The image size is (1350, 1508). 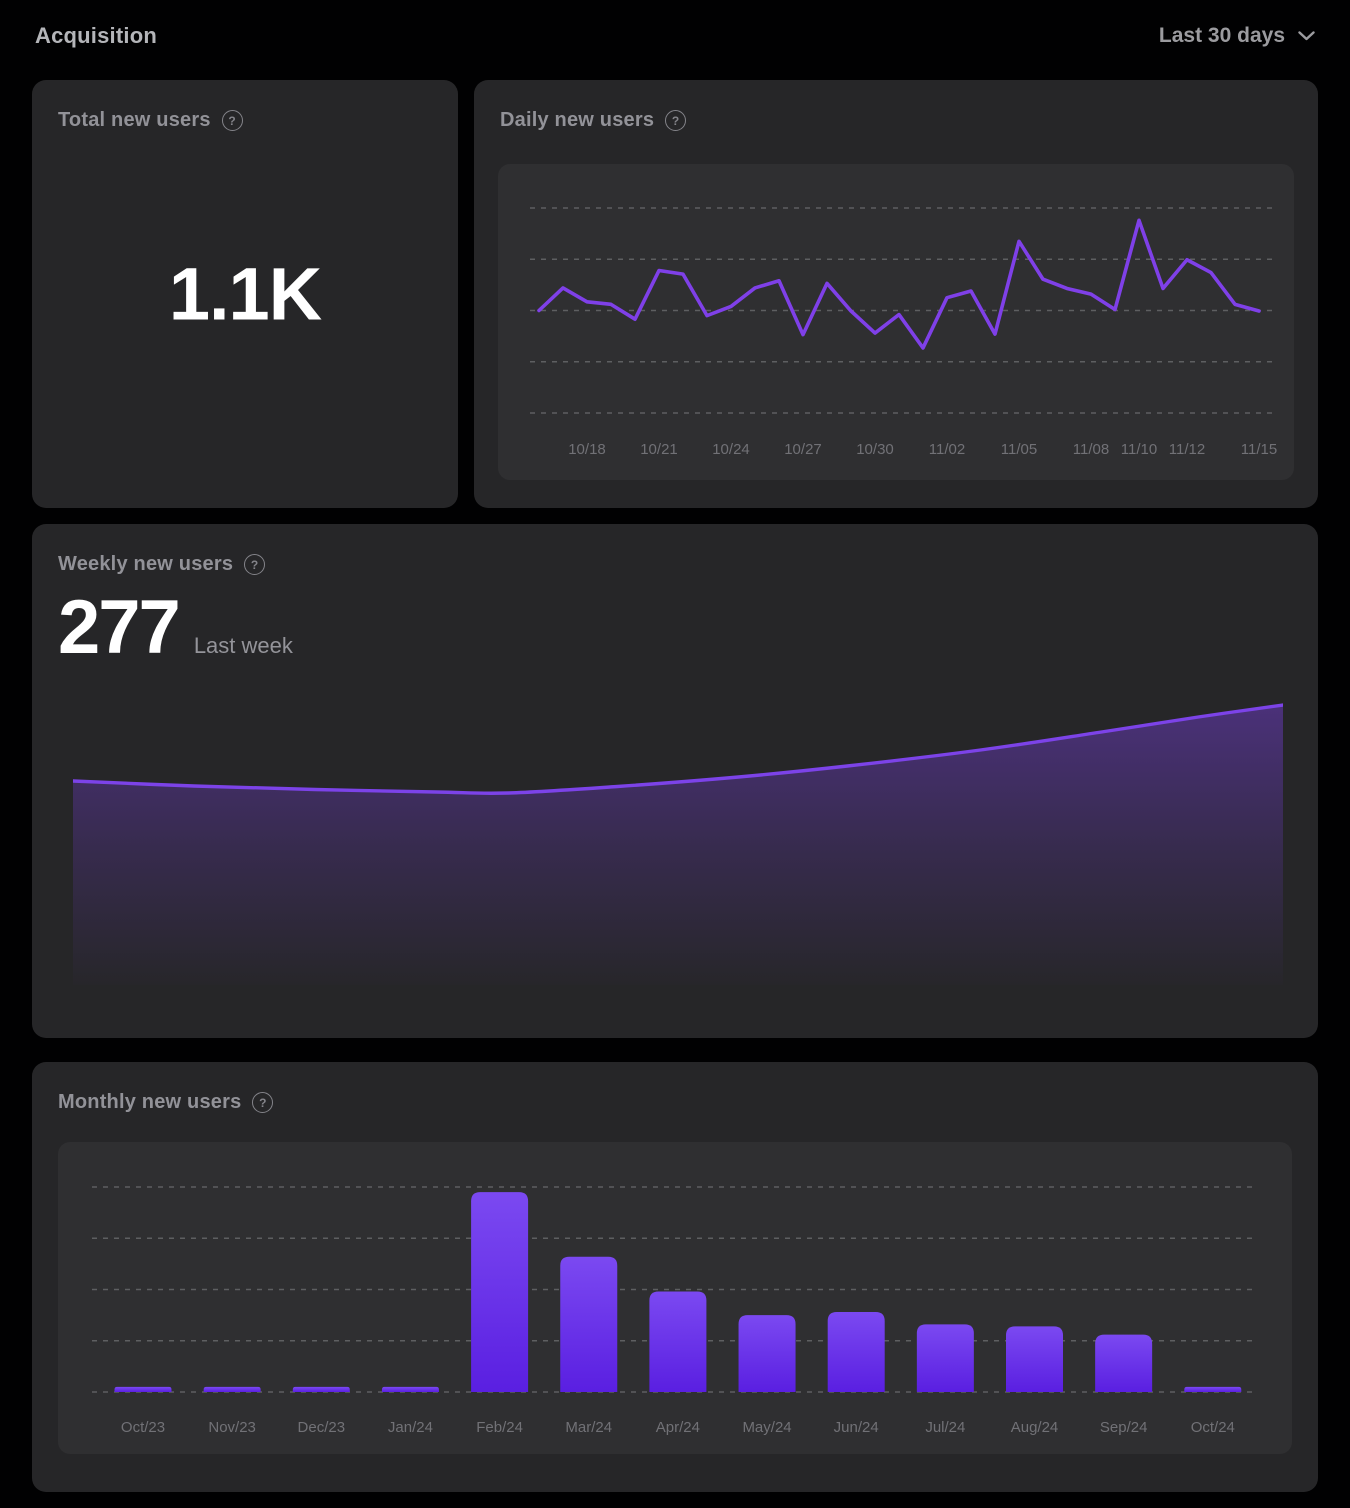 I want to click on weekly-stat: 277 Last week, so click(x=175, y=628).